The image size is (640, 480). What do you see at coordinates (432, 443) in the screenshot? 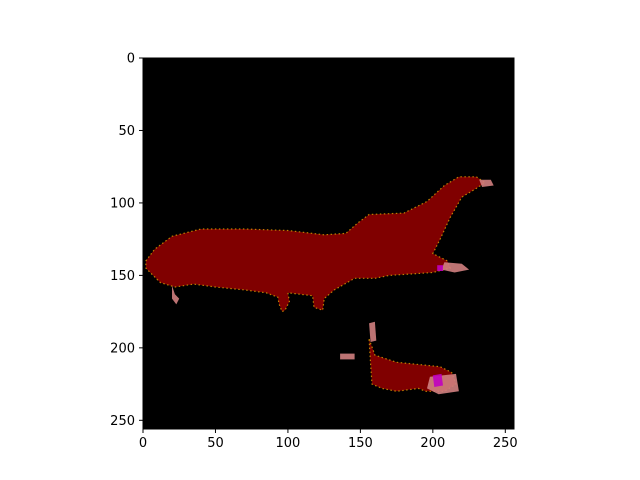
I see `x-tick-label: 200` at bounding box center [432, 443].